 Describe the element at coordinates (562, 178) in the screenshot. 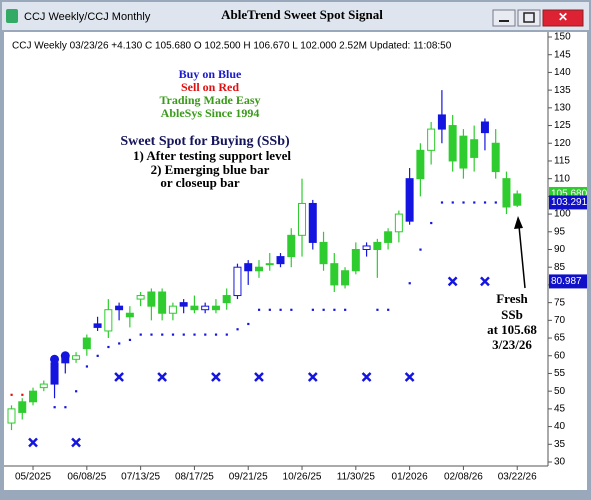

I see `y-tick-label: 110` at that location.